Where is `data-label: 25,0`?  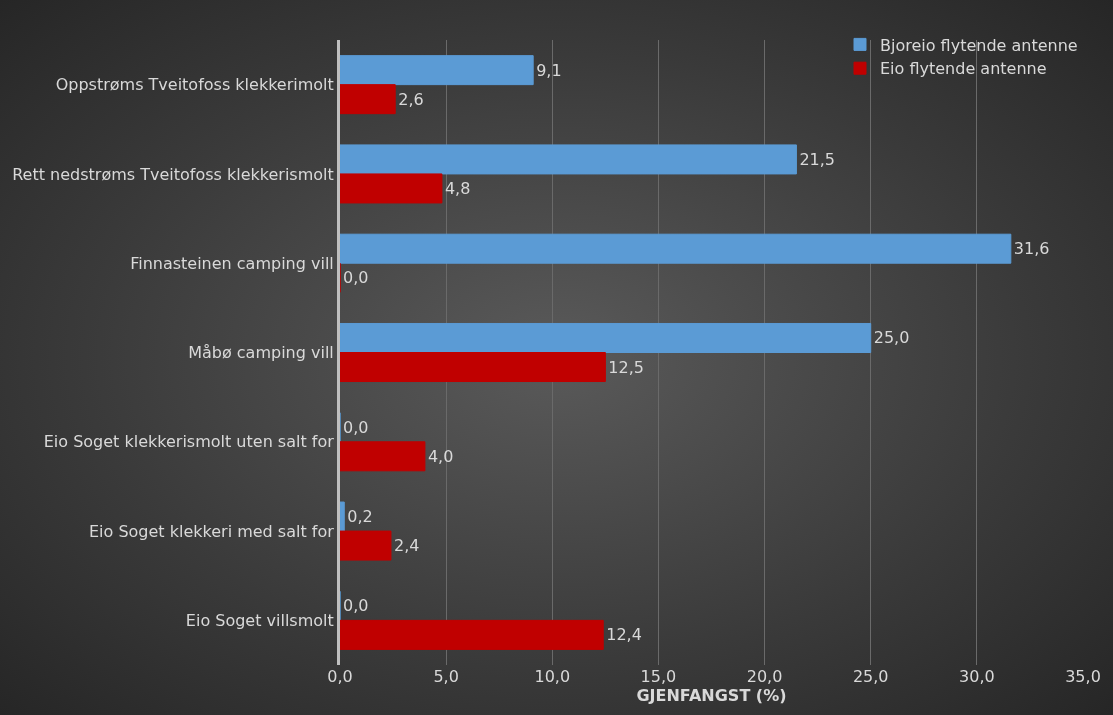 data-label: 25,0 is located at coordinates (891, 338).